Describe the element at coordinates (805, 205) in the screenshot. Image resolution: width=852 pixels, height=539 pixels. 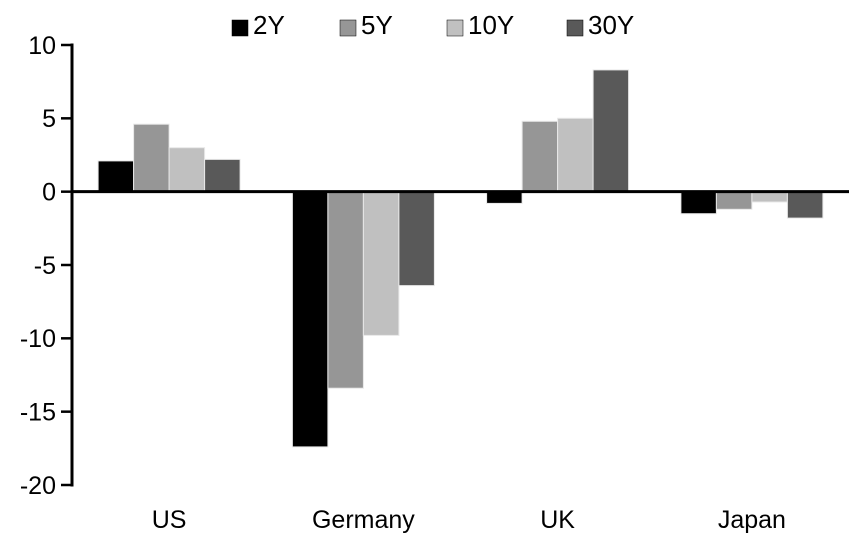
I see `bar-japan-30y` at that location.